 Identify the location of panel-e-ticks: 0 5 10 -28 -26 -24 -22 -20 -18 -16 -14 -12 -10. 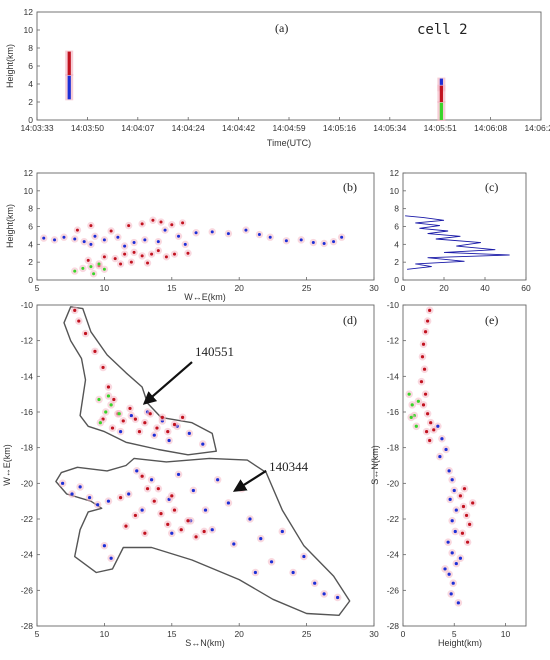
(449, 469).